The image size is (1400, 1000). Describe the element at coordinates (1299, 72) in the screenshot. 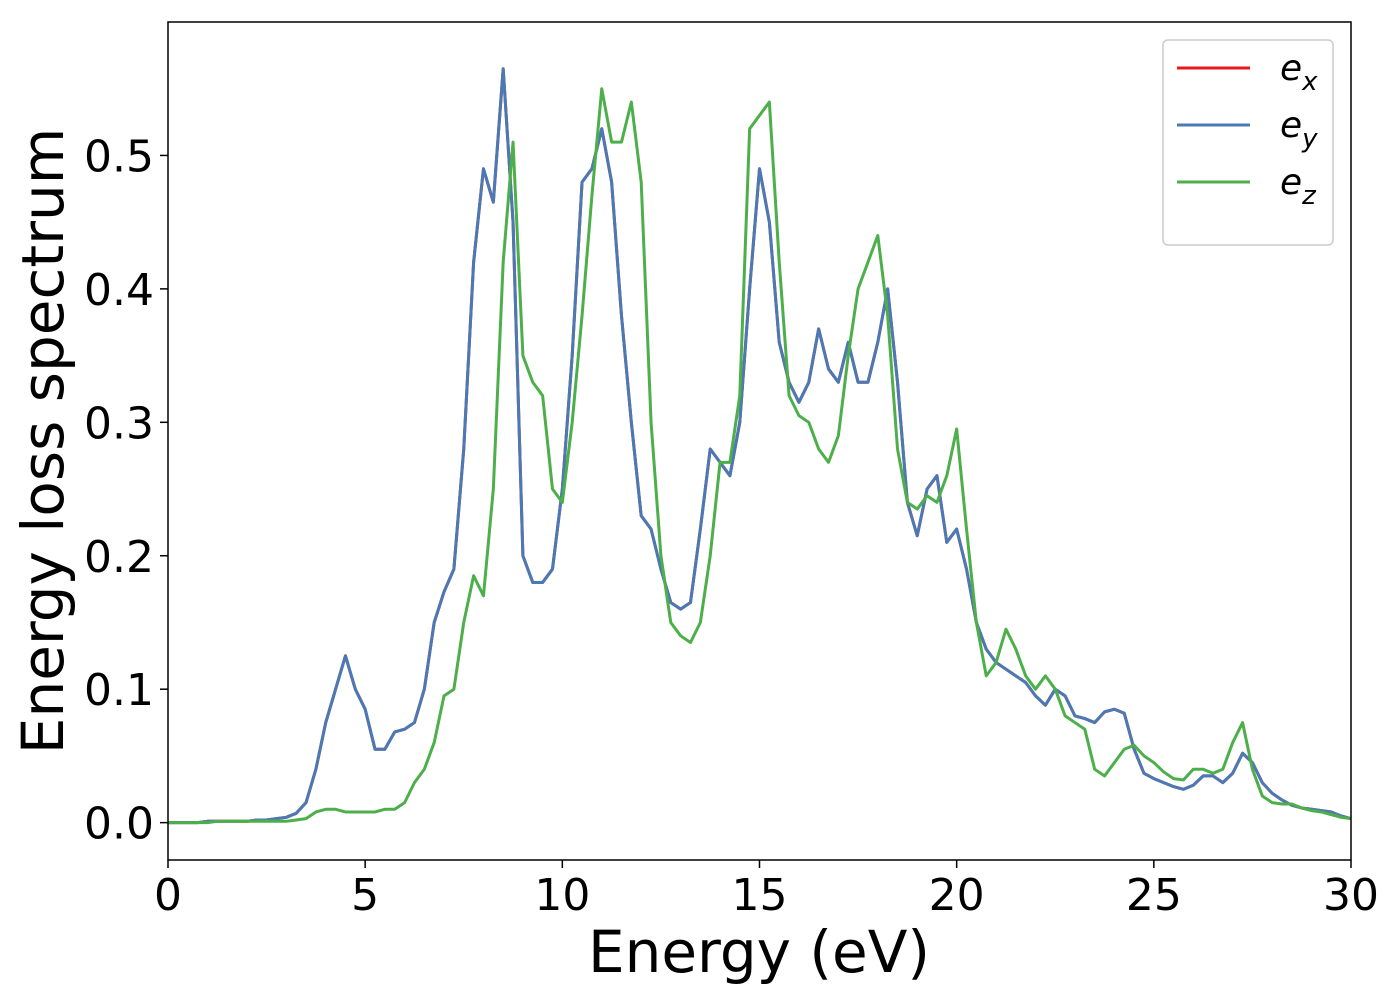

I see `legend-label: ex` at that location.